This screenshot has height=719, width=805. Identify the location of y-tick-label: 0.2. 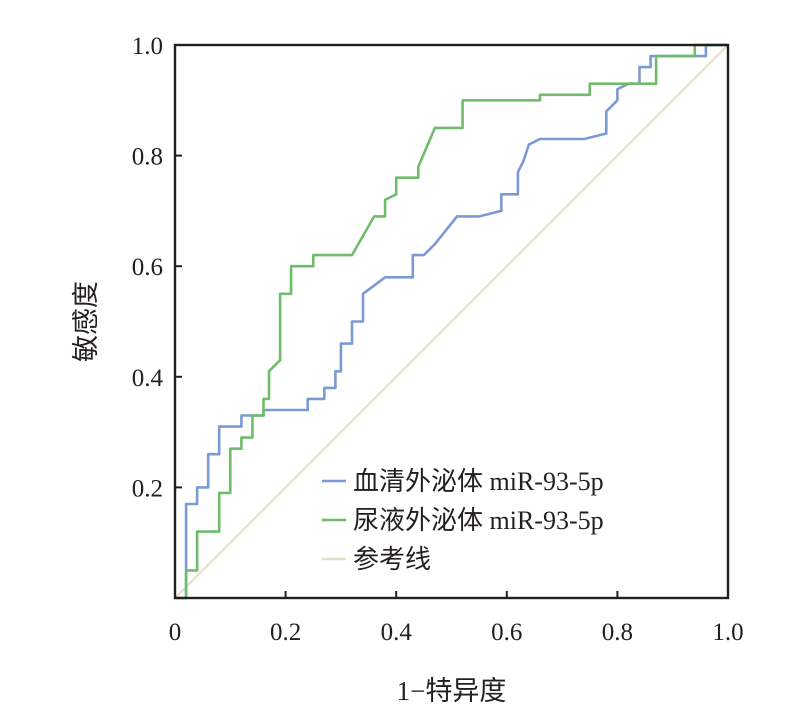
(147, 488).